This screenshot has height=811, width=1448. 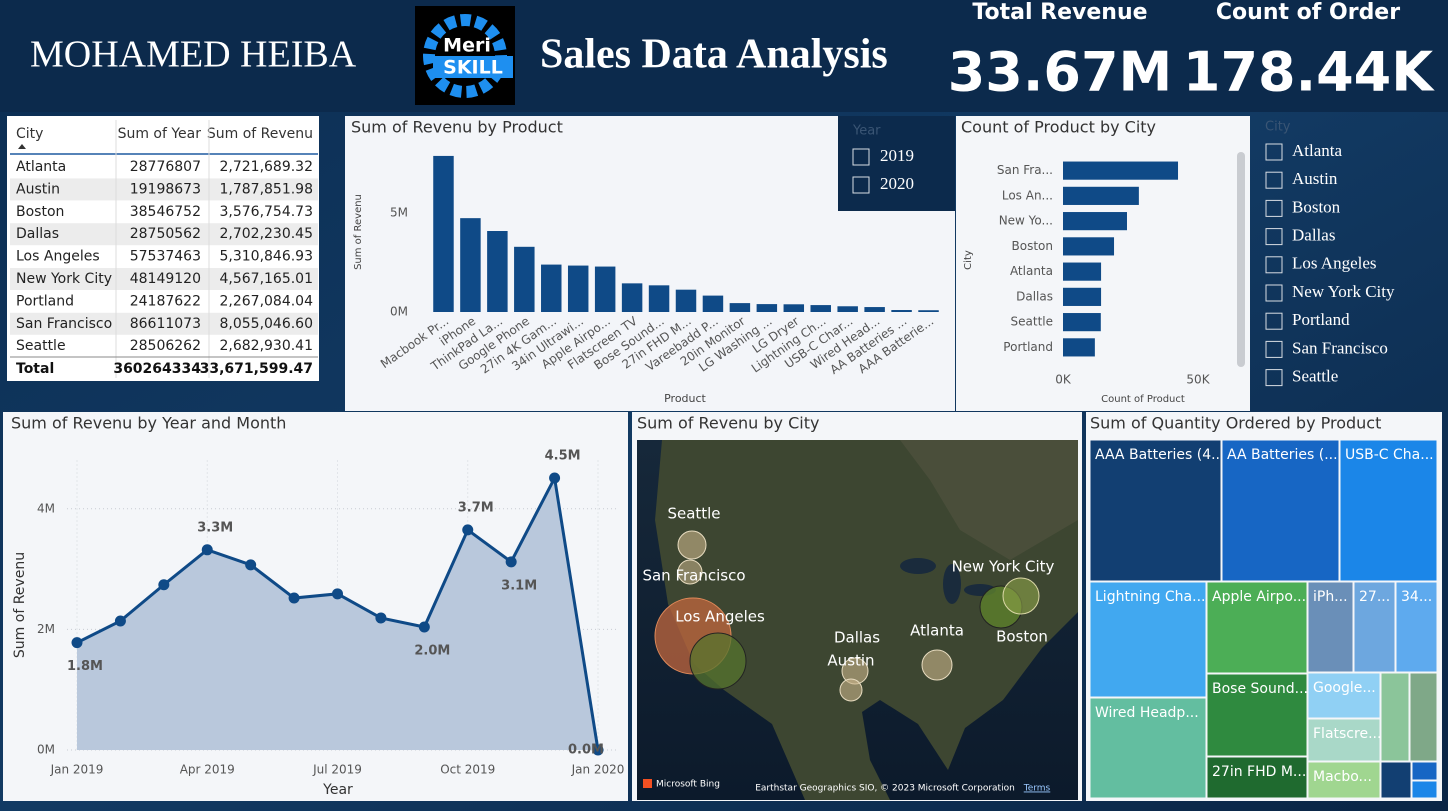 I want to click on scrollbar, so click(x=1241, y=259).